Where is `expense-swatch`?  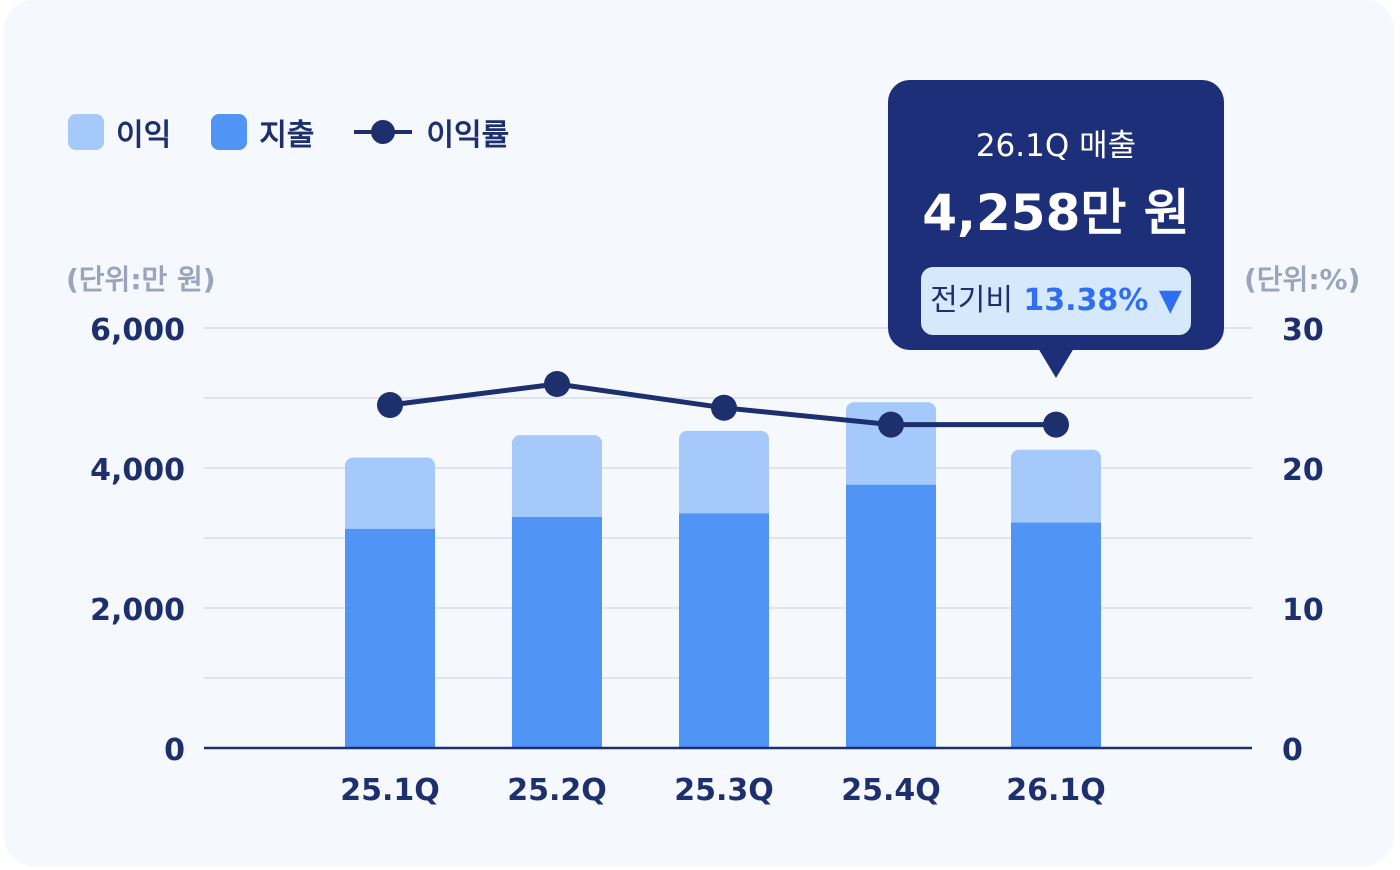
expense-swatch is located at coordinates (229, 132).